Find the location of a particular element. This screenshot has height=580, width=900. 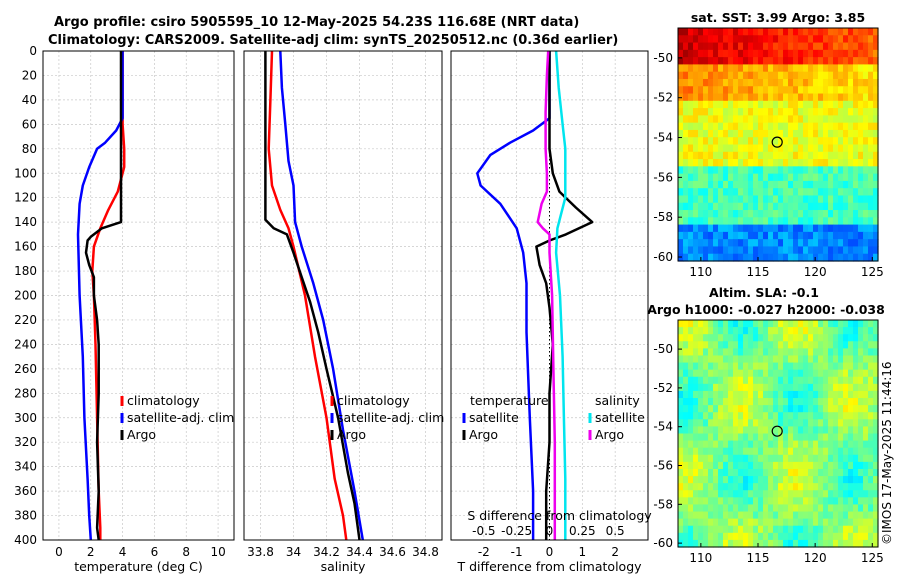

temperature-xtick: 4 is located at coordinates (123, 552).